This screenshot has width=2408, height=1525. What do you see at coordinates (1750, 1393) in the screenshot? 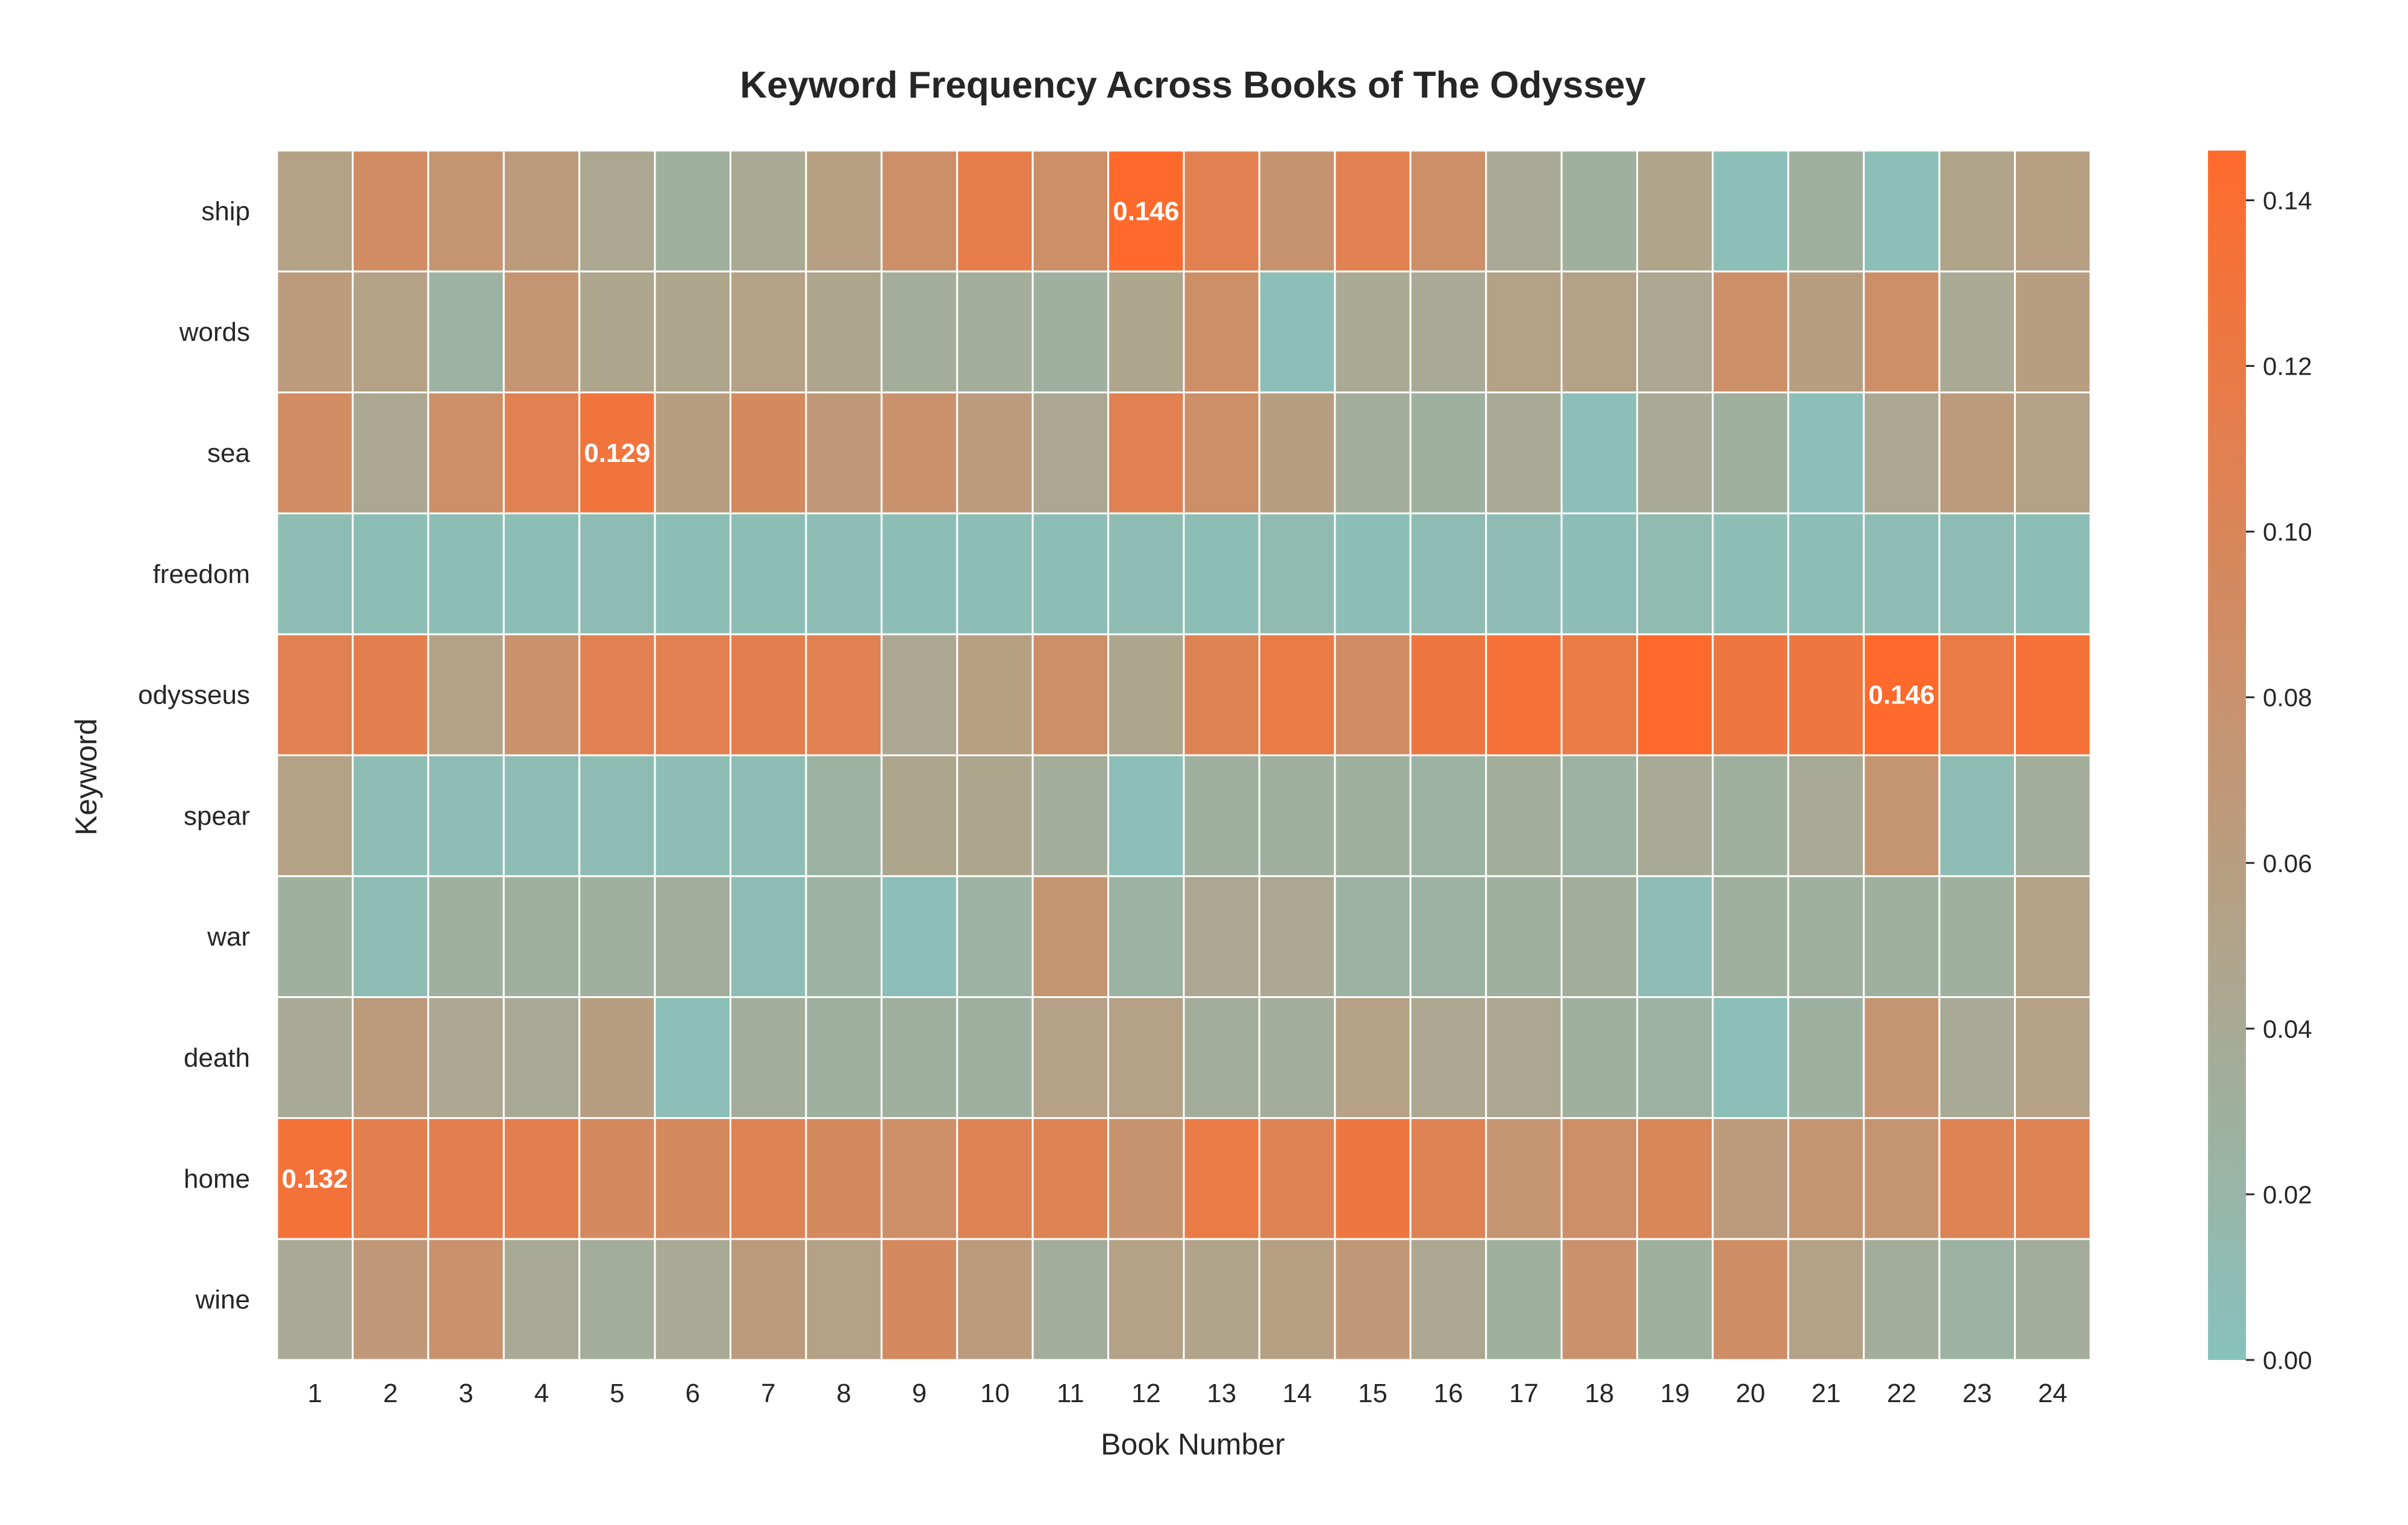
I see `x-tick-label: 20` at bounding box center [1750, 1393].